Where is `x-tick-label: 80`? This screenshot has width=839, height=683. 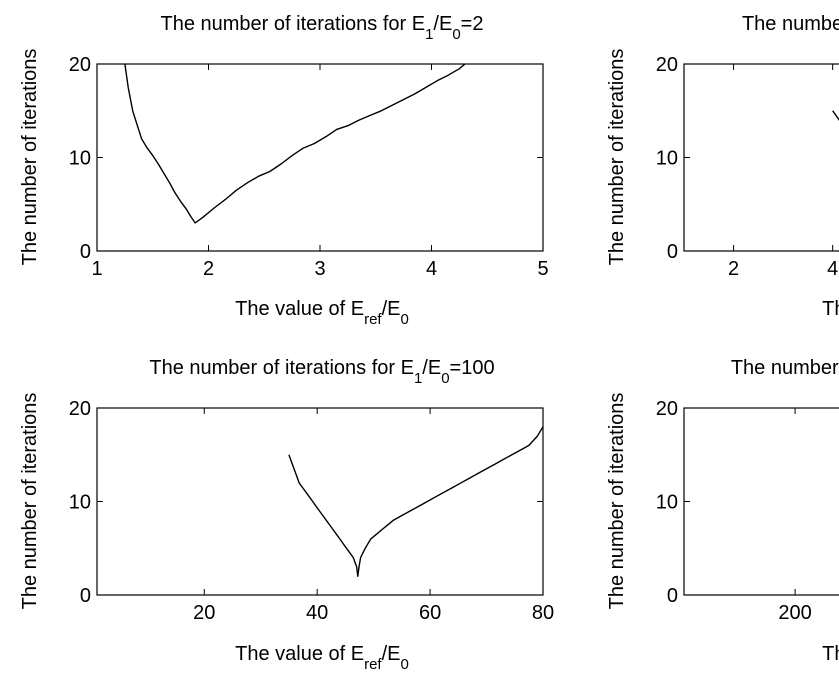 x-tick-label: 80 is located at coordinates (543, 613).